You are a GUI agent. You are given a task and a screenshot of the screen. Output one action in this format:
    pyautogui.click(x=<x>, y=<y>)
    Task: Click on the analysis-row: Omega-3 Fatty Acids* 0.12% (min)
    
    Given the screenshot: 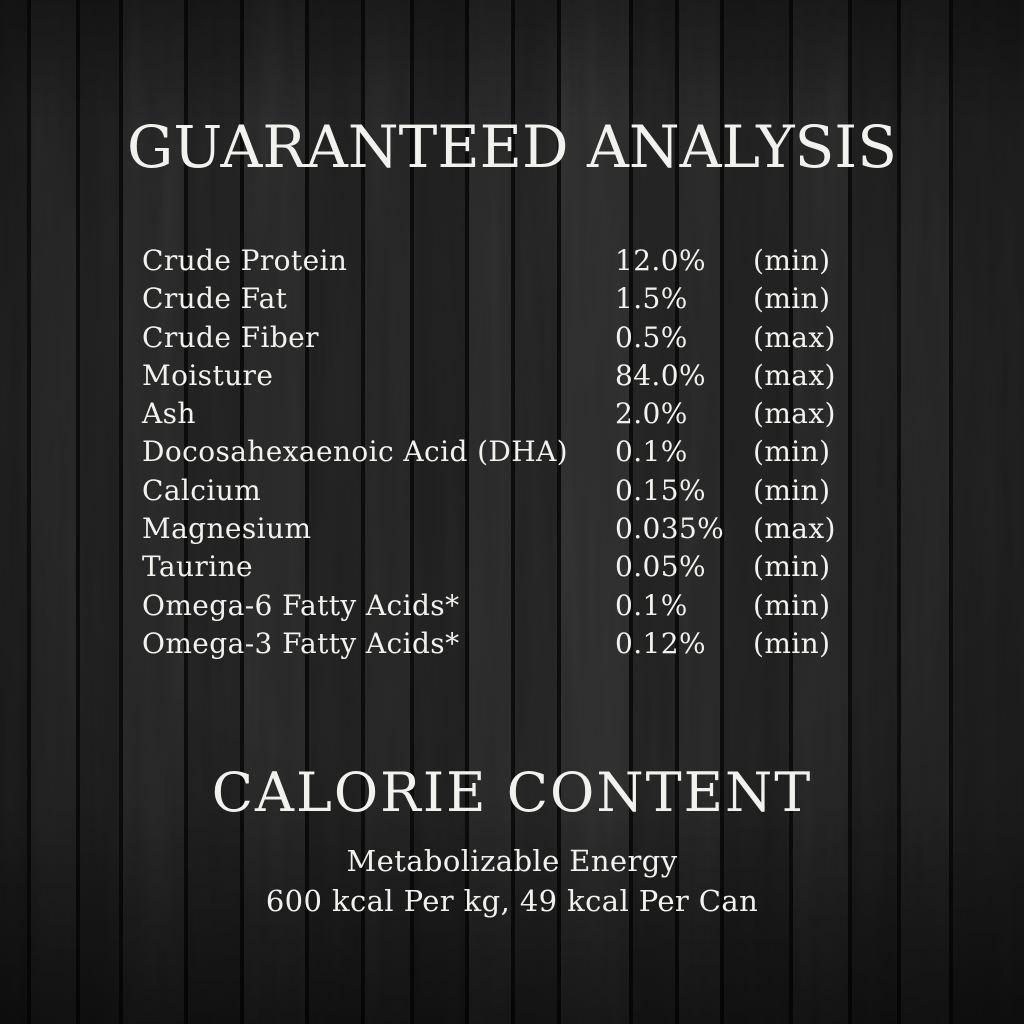 What is the action you would take?
    pyautogui.click(x=514, y=644)
    